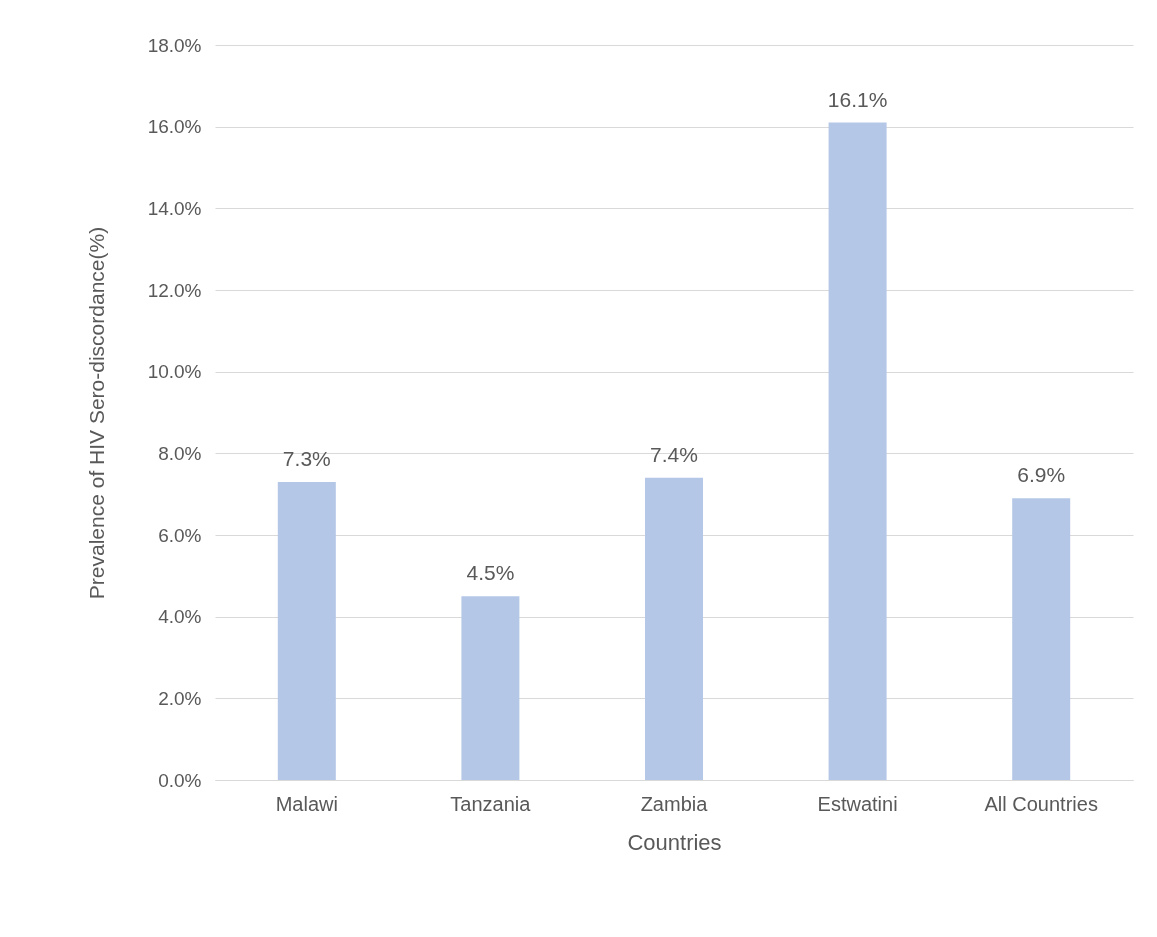  I want to click on y-tick-label: 0.0%, so click(180, 780).